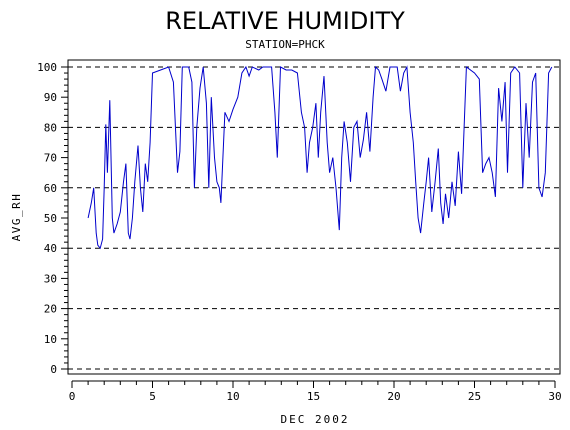  I want to click on y-tick-label: 60, so click(50, 188).